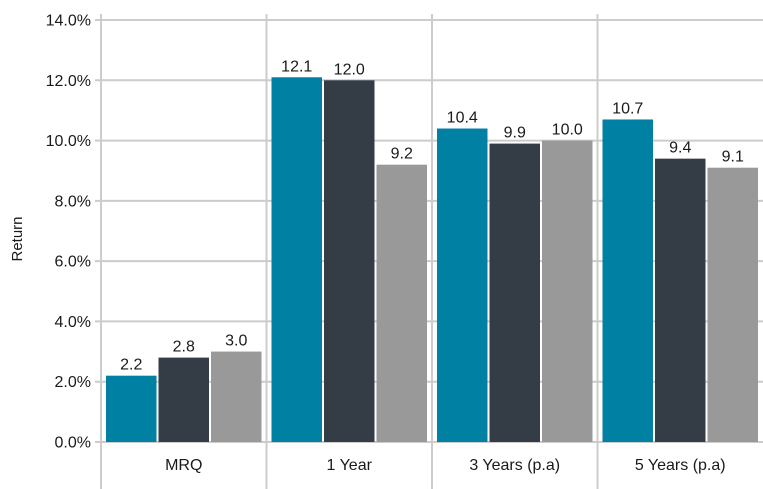 This screenshot has width=763, height=489. Describe the element at coordinates (17, 238) in the screenshot. I see `y-axis-label: Return` at that location.